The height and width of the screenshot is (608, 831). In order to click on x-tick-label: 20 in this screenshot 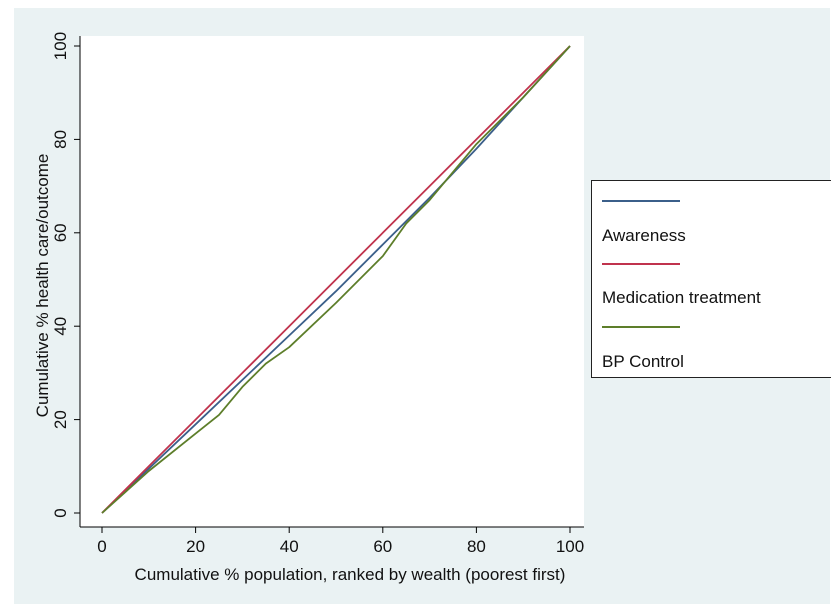, I will do `click(195, 546)`.